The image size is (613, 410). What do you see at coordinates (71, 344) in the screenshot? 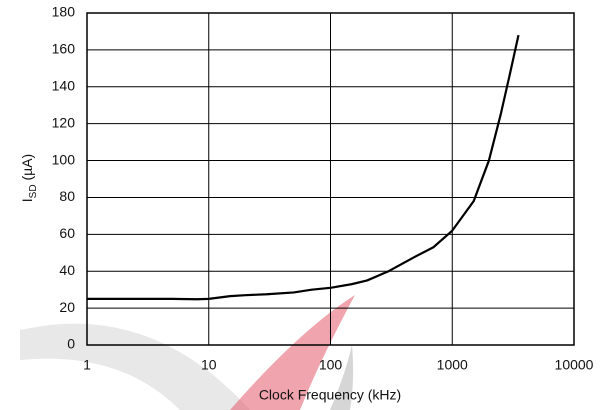
I see `y-tick-label: 0` at bounding box center [71, 344].